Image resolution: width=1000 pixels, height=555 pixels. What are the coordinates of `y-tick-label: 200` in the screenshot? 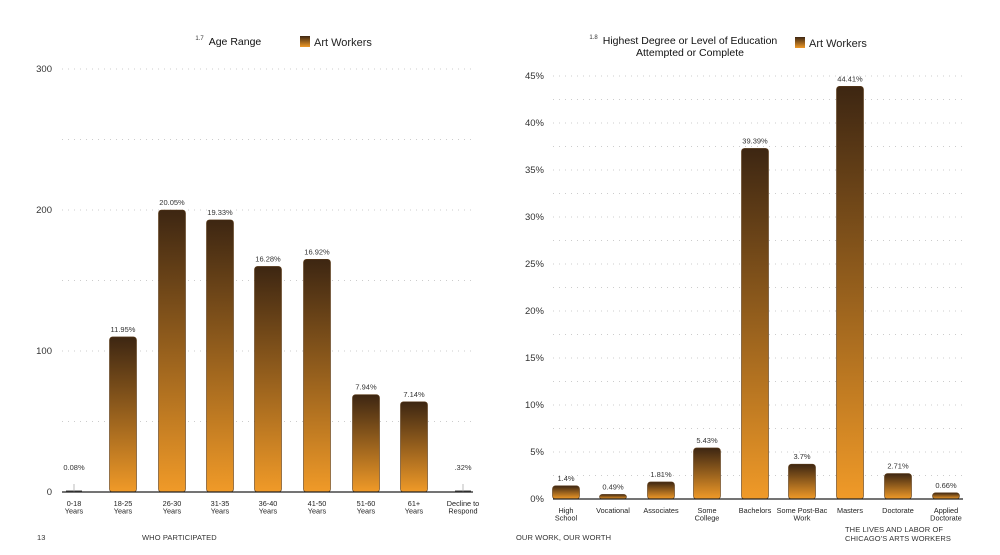 It's located at (44, 210).